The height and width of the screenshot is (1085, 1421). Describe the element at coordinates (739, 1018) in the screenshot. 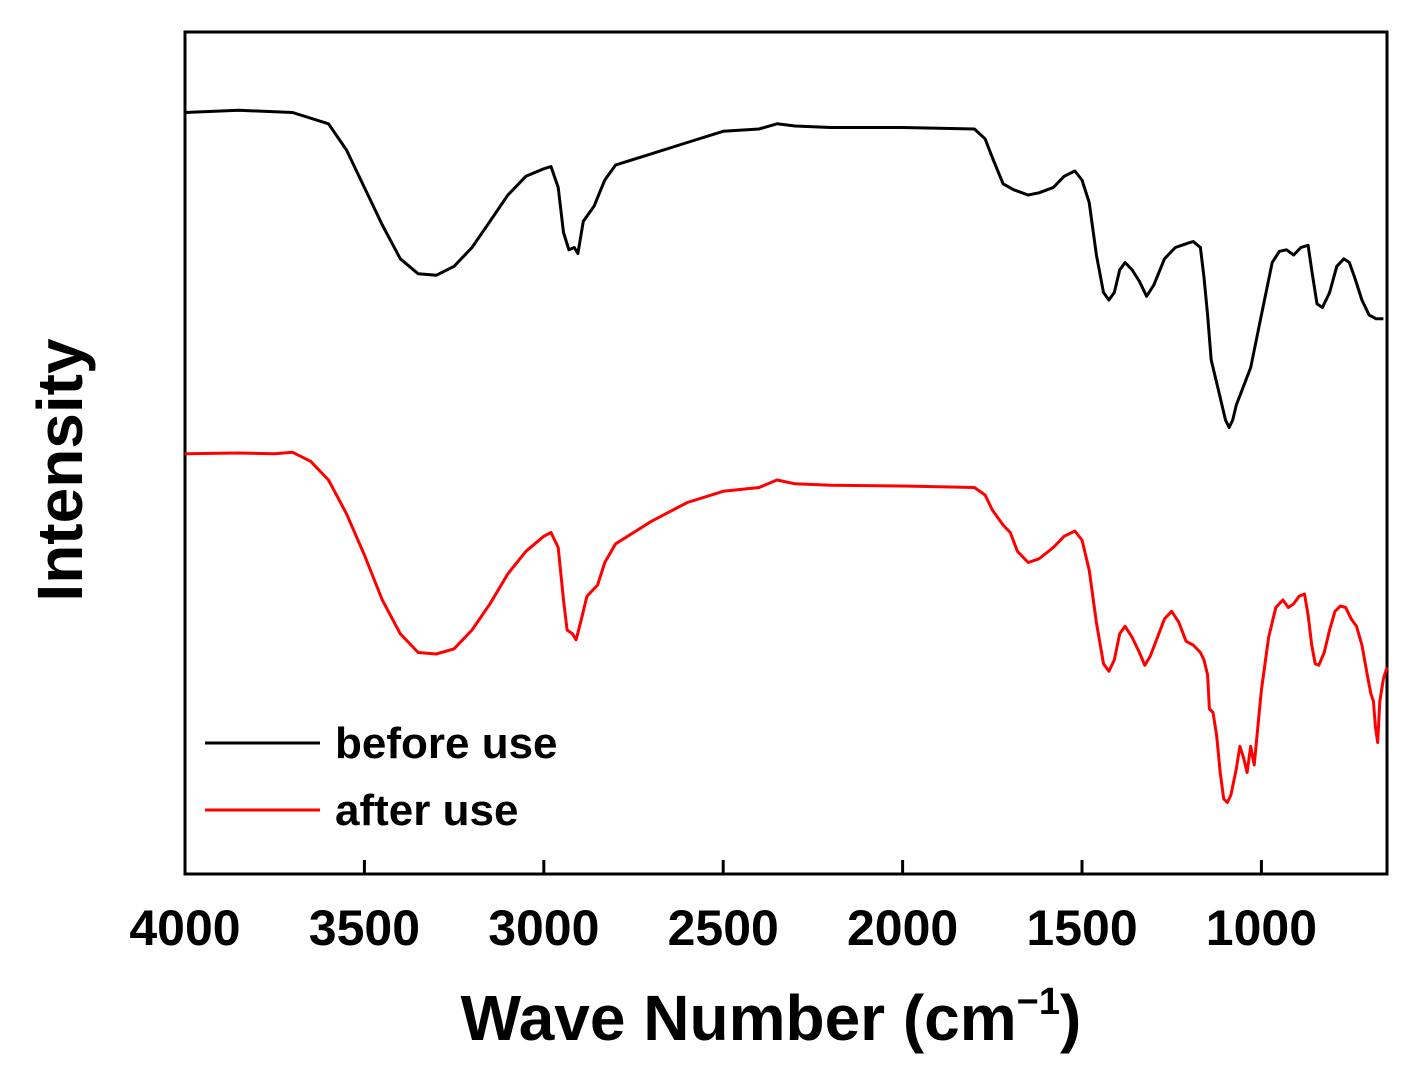

I see `x-axis-label-main: Wave Number (cm` at that location.